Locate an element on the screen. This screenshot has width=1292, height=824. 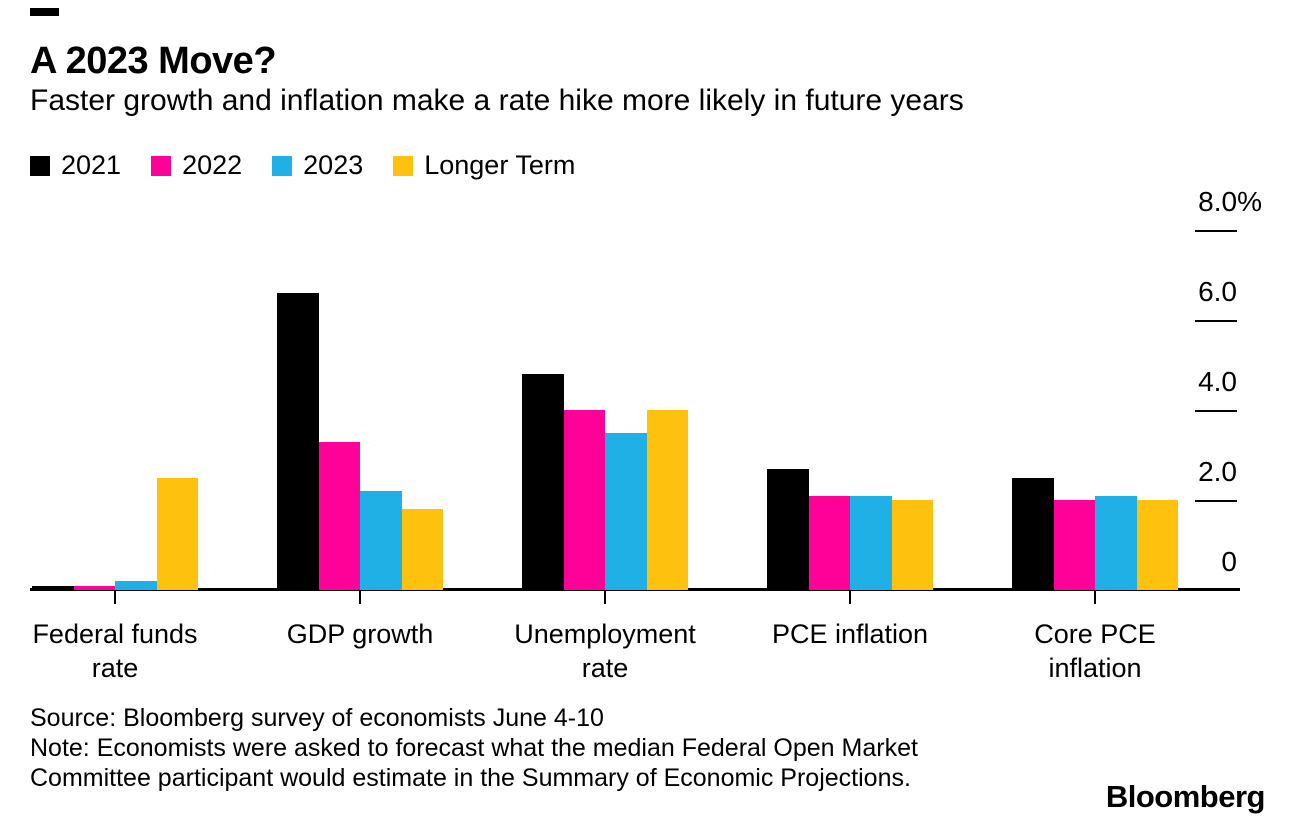
bar-2021-core-pce-inflation is located at coordinates (1033, 533).